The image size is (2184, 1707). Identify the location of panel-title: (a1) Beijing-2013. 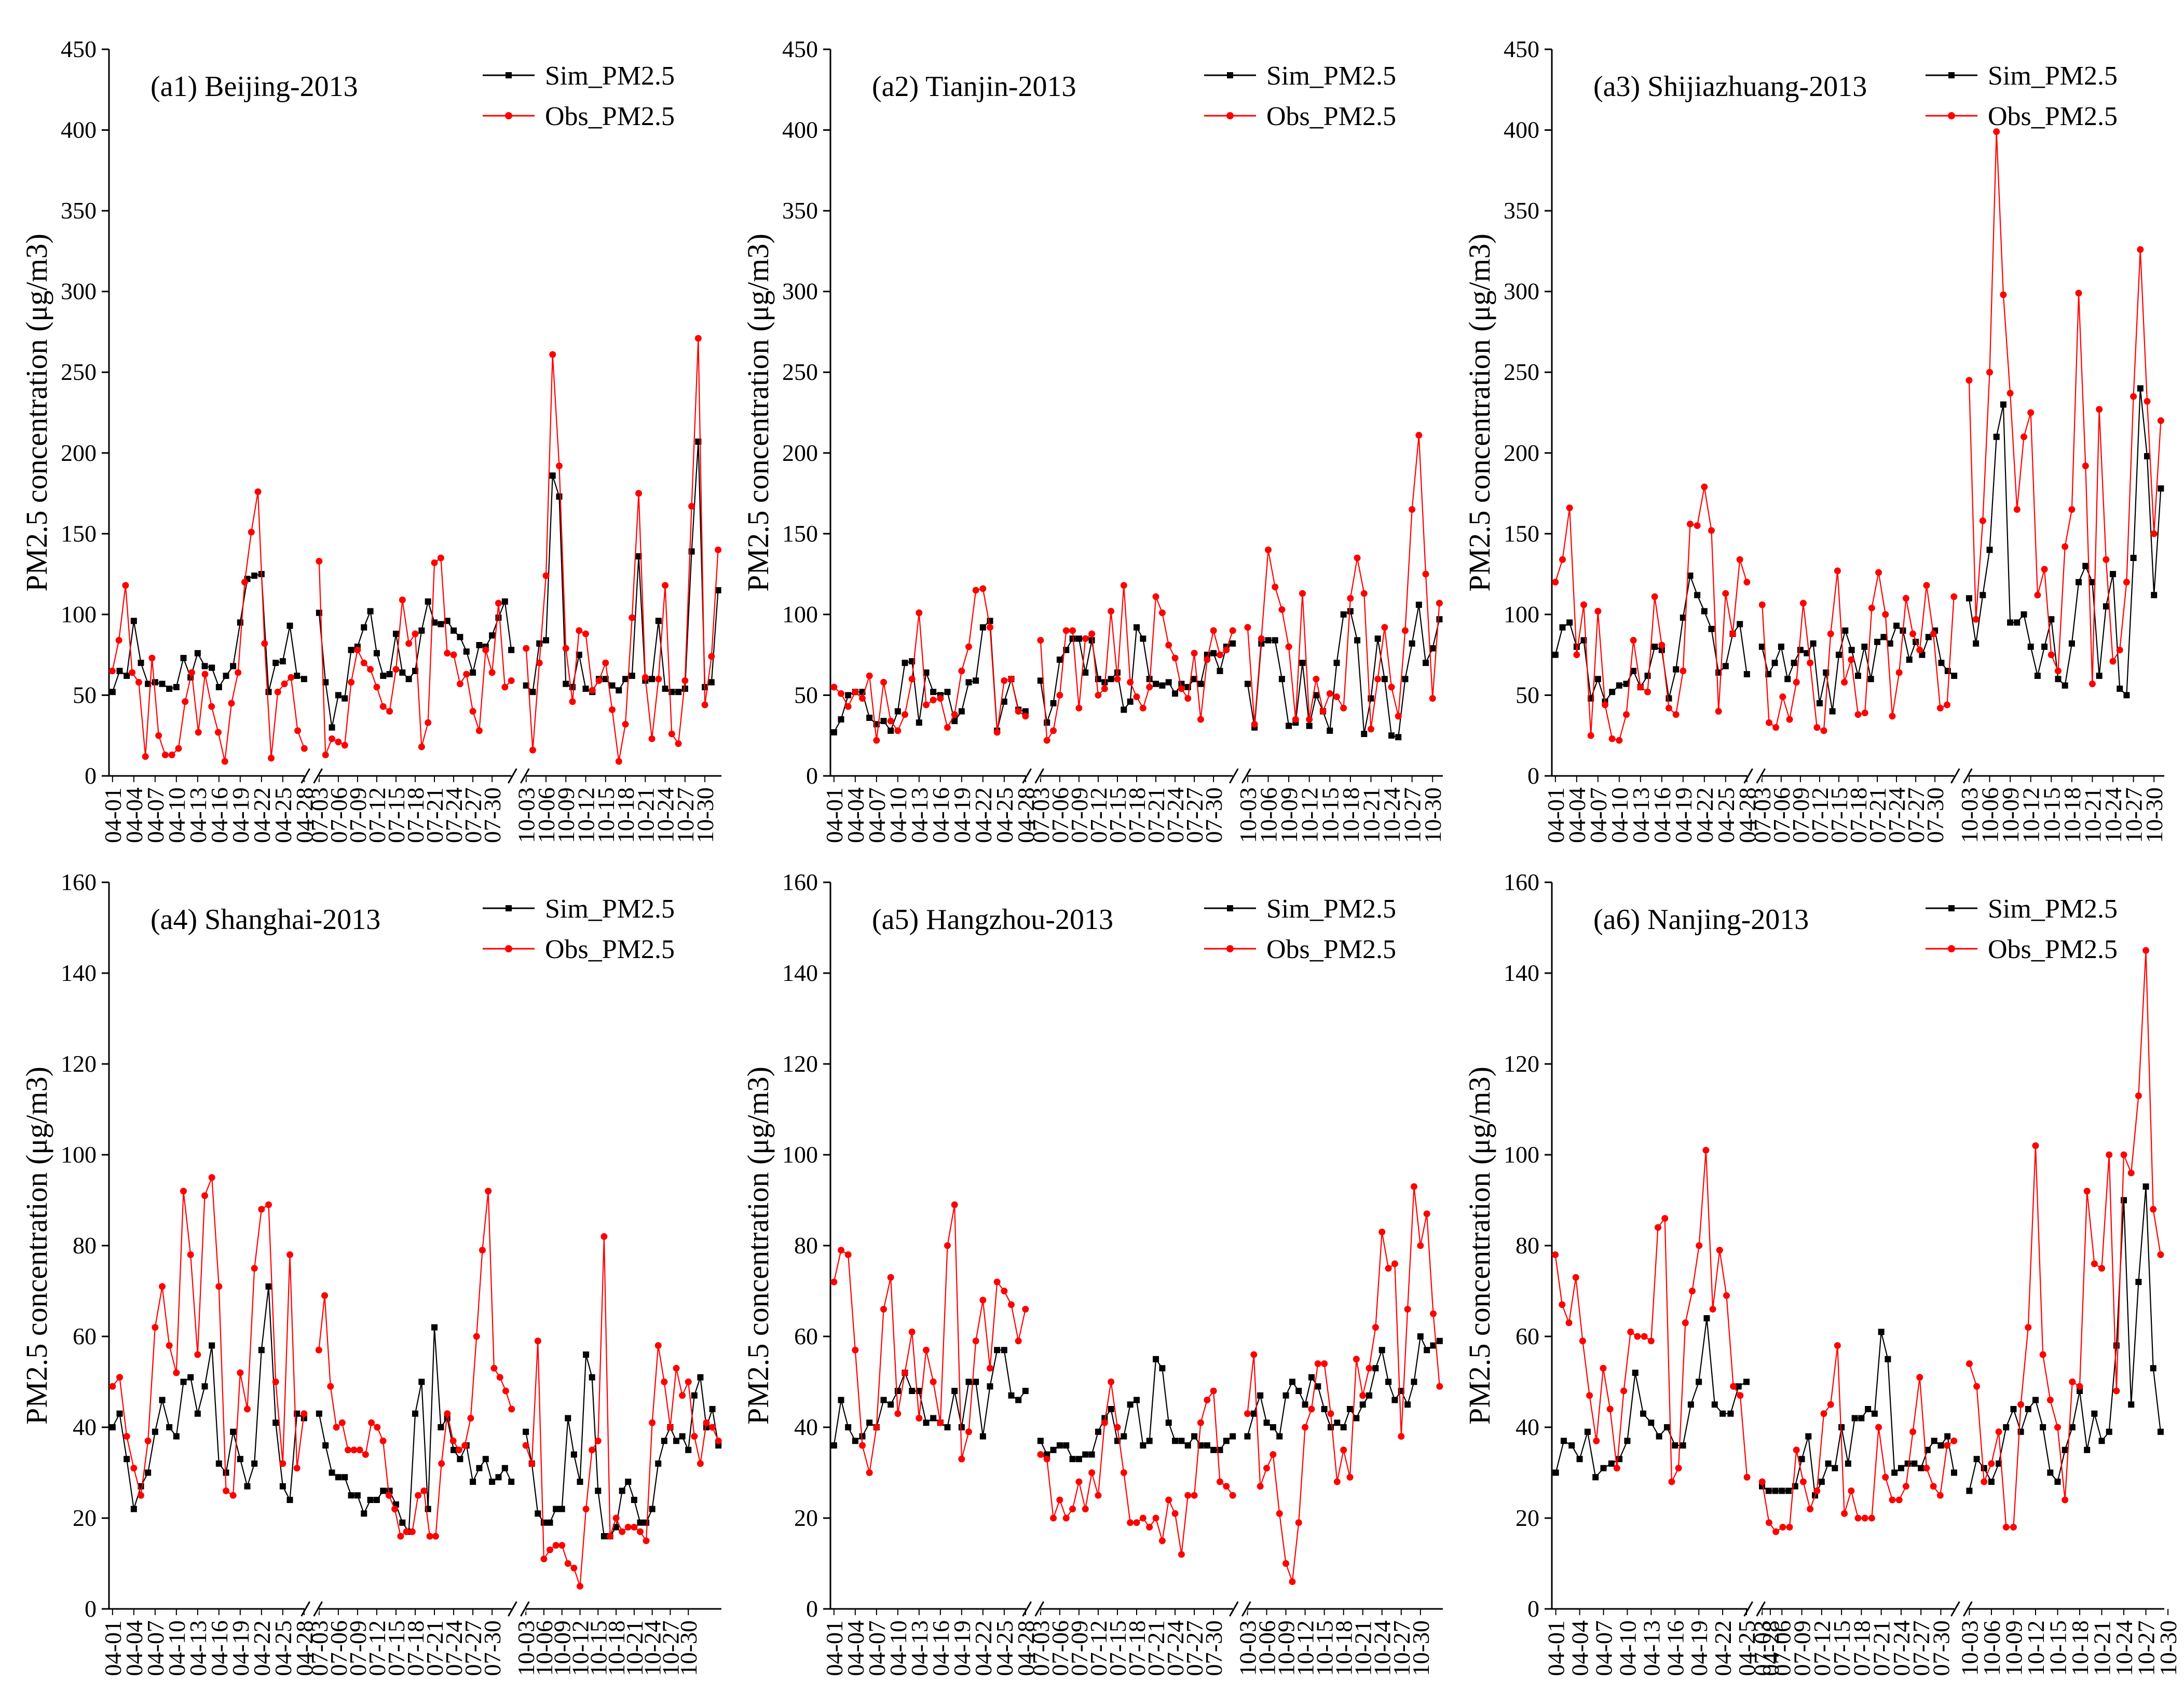
(255, 87).